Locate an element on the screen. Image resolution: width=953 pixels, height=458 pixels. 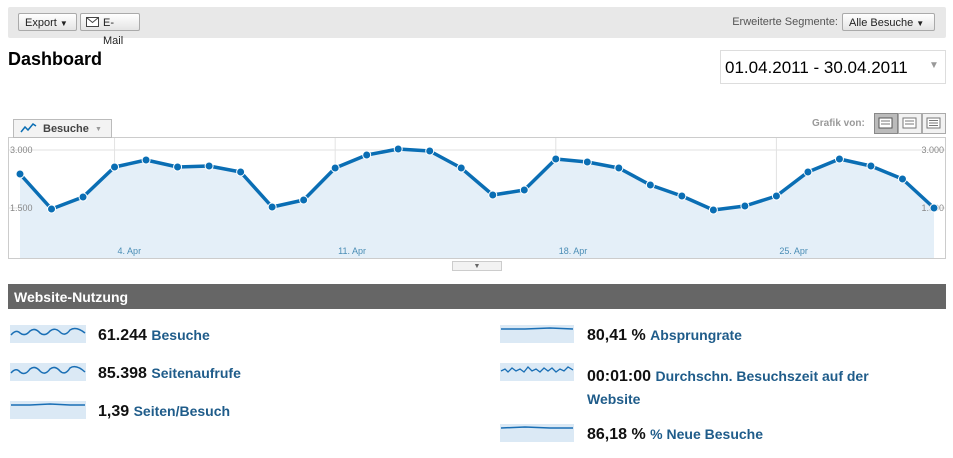
metric-link: Seiten/Besuch is located at coordinates (182, 411).